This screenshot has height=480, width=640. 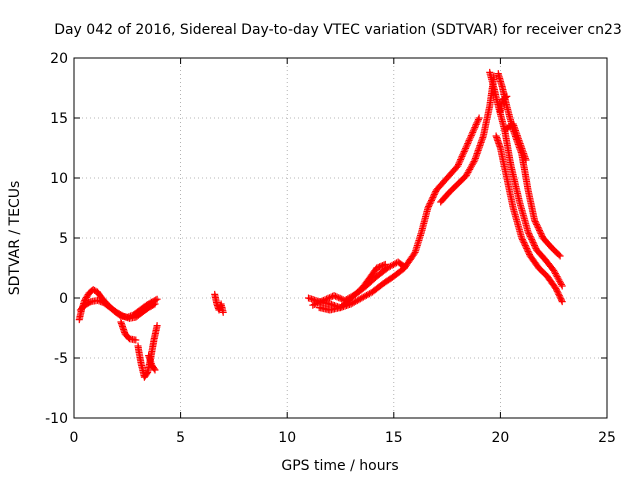 What do you see at coordinates (339, 466) in the screenshot?
I see `x-axis-label: GPS time / hours` at bounding box center [339, 466].